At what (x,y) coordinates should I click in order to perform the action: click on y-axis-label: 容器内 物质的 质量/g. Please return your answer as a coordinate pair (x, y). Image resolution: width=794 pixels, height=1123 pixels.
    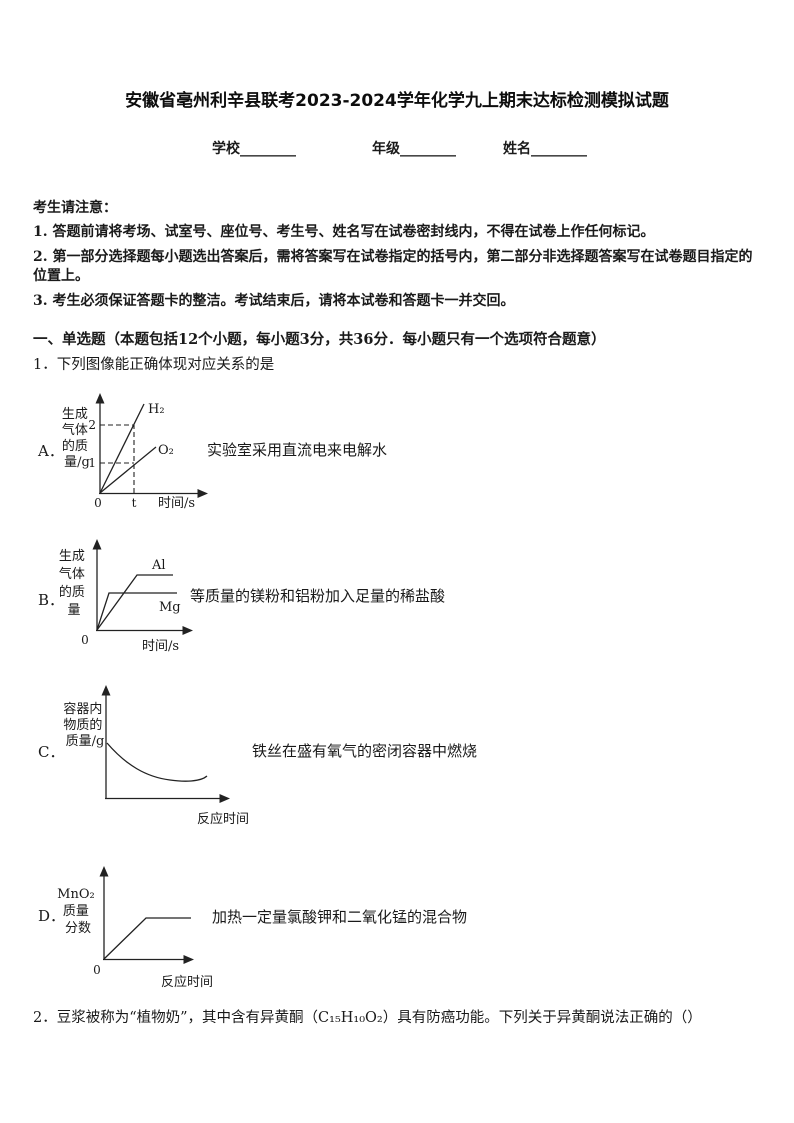
    Looking at the image, I should click on (84, 725).